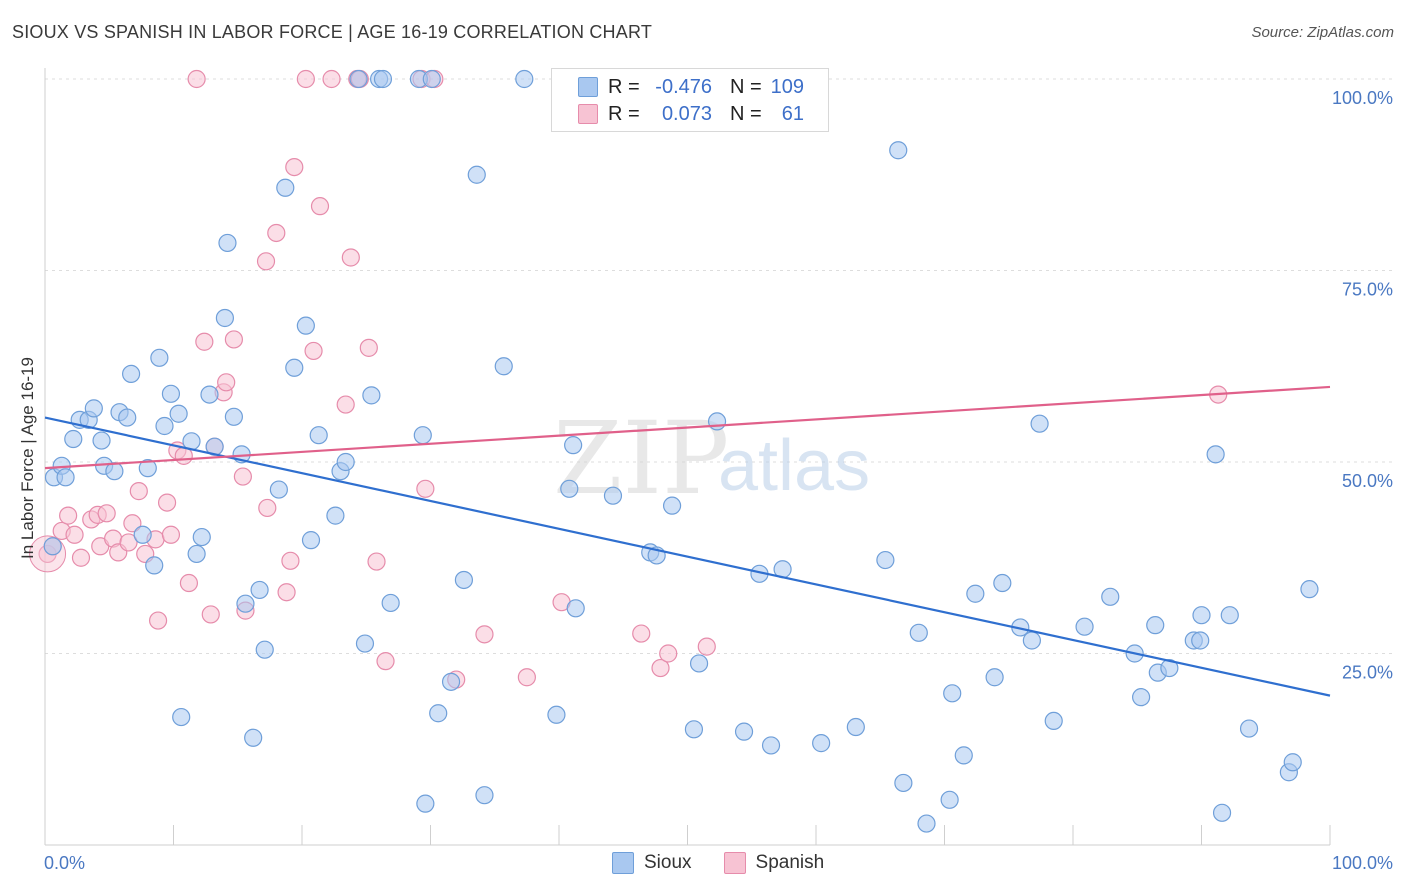 The height and width of the screenshot is (892, 1406). What do you see at coordinates (1367, 673) in the screenshot?
I see `y-tick-label: 25.0%` at bounding box center [1367, 673].